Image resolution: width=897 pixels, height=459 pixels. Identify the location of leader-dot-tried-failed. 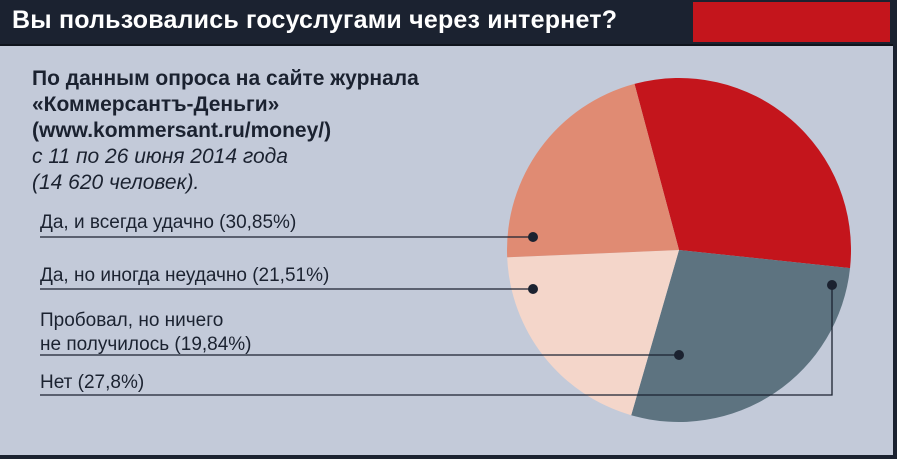
(679, 355).